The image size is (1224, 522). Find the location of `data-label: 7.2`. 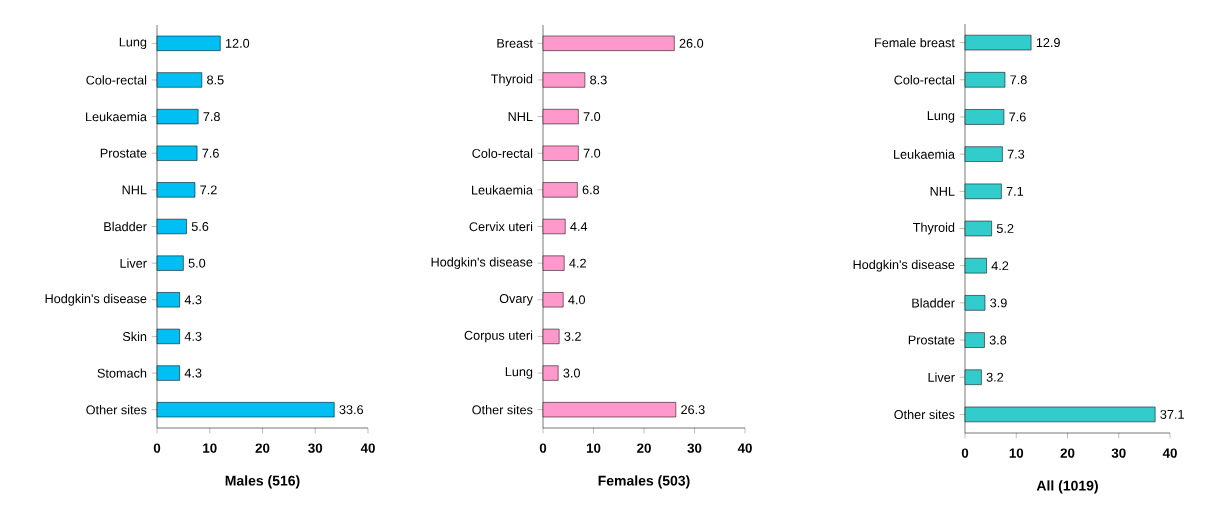

data-label: 7.2 is located at coordinates (208, 190).